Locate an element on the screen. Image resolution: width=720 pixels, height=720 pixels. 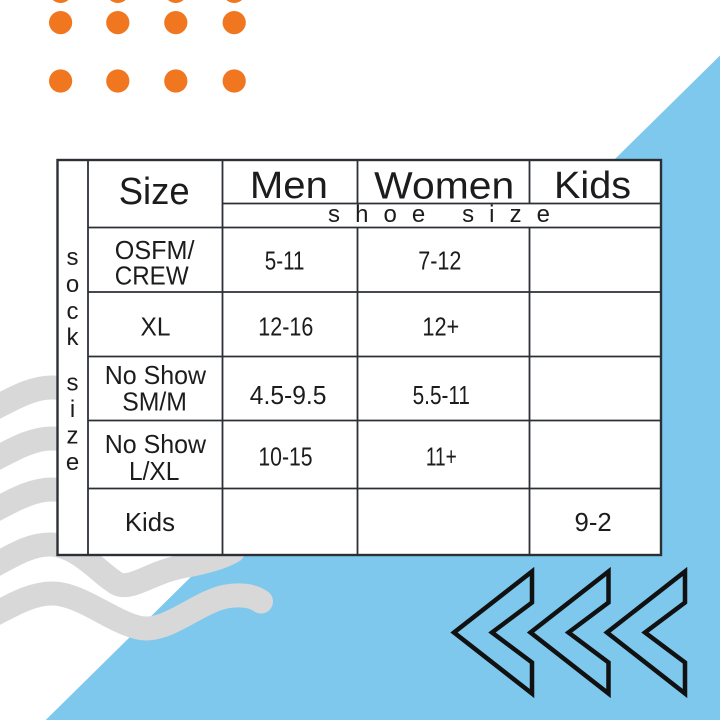
svg-text: e is located at coordinates (72, 462).